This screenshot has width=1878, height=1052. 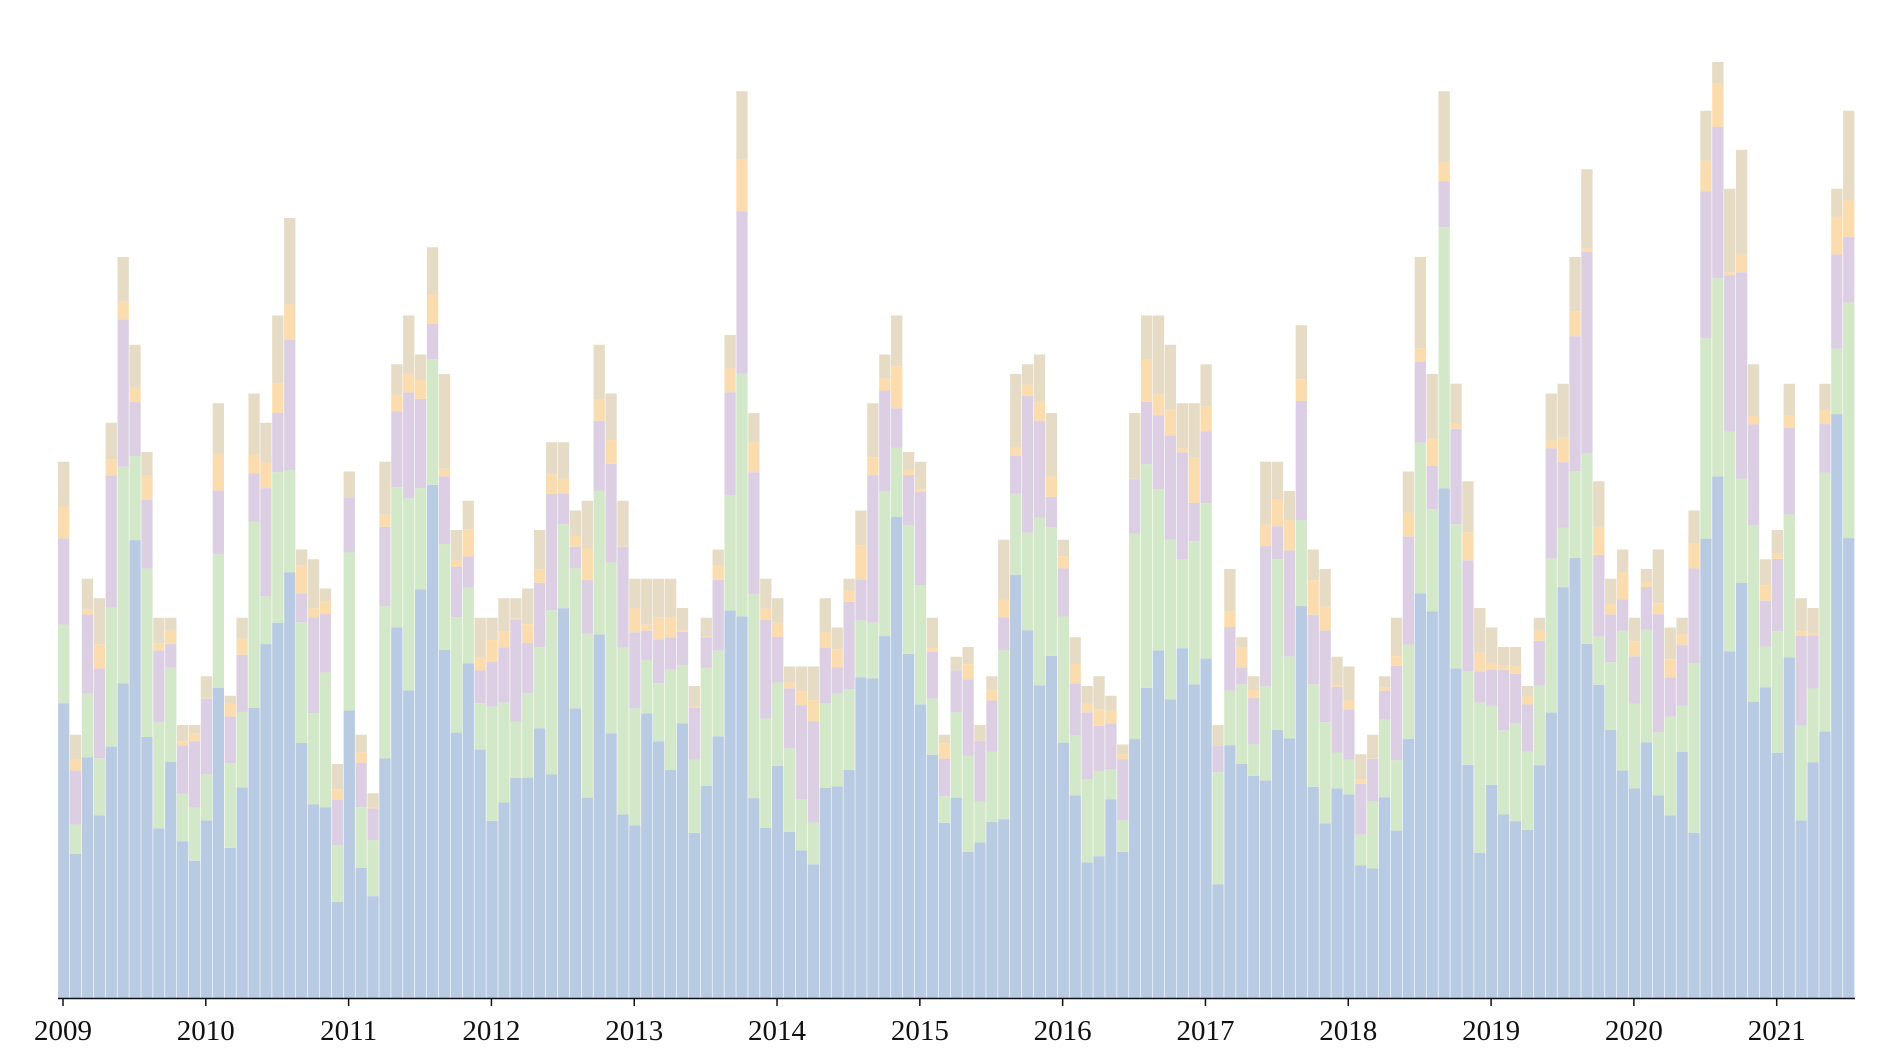 I want to click on x-tick-label: 2017, so click(x=1205, y=1031).